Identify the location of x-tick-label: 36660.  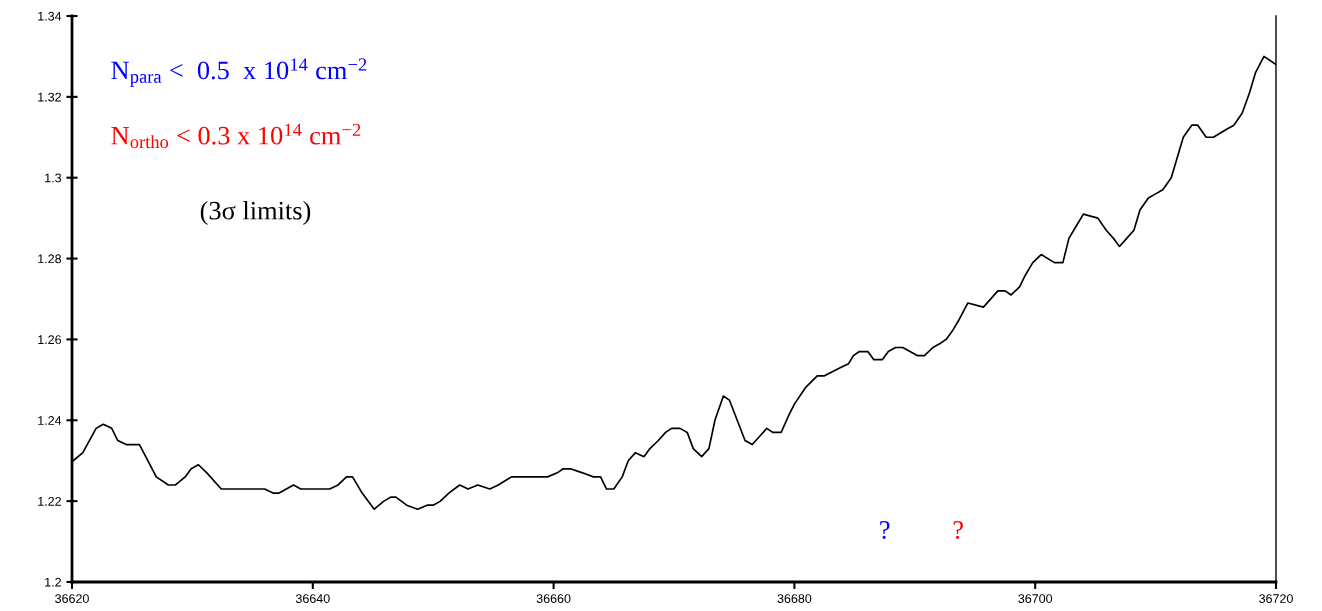
(553, 598).